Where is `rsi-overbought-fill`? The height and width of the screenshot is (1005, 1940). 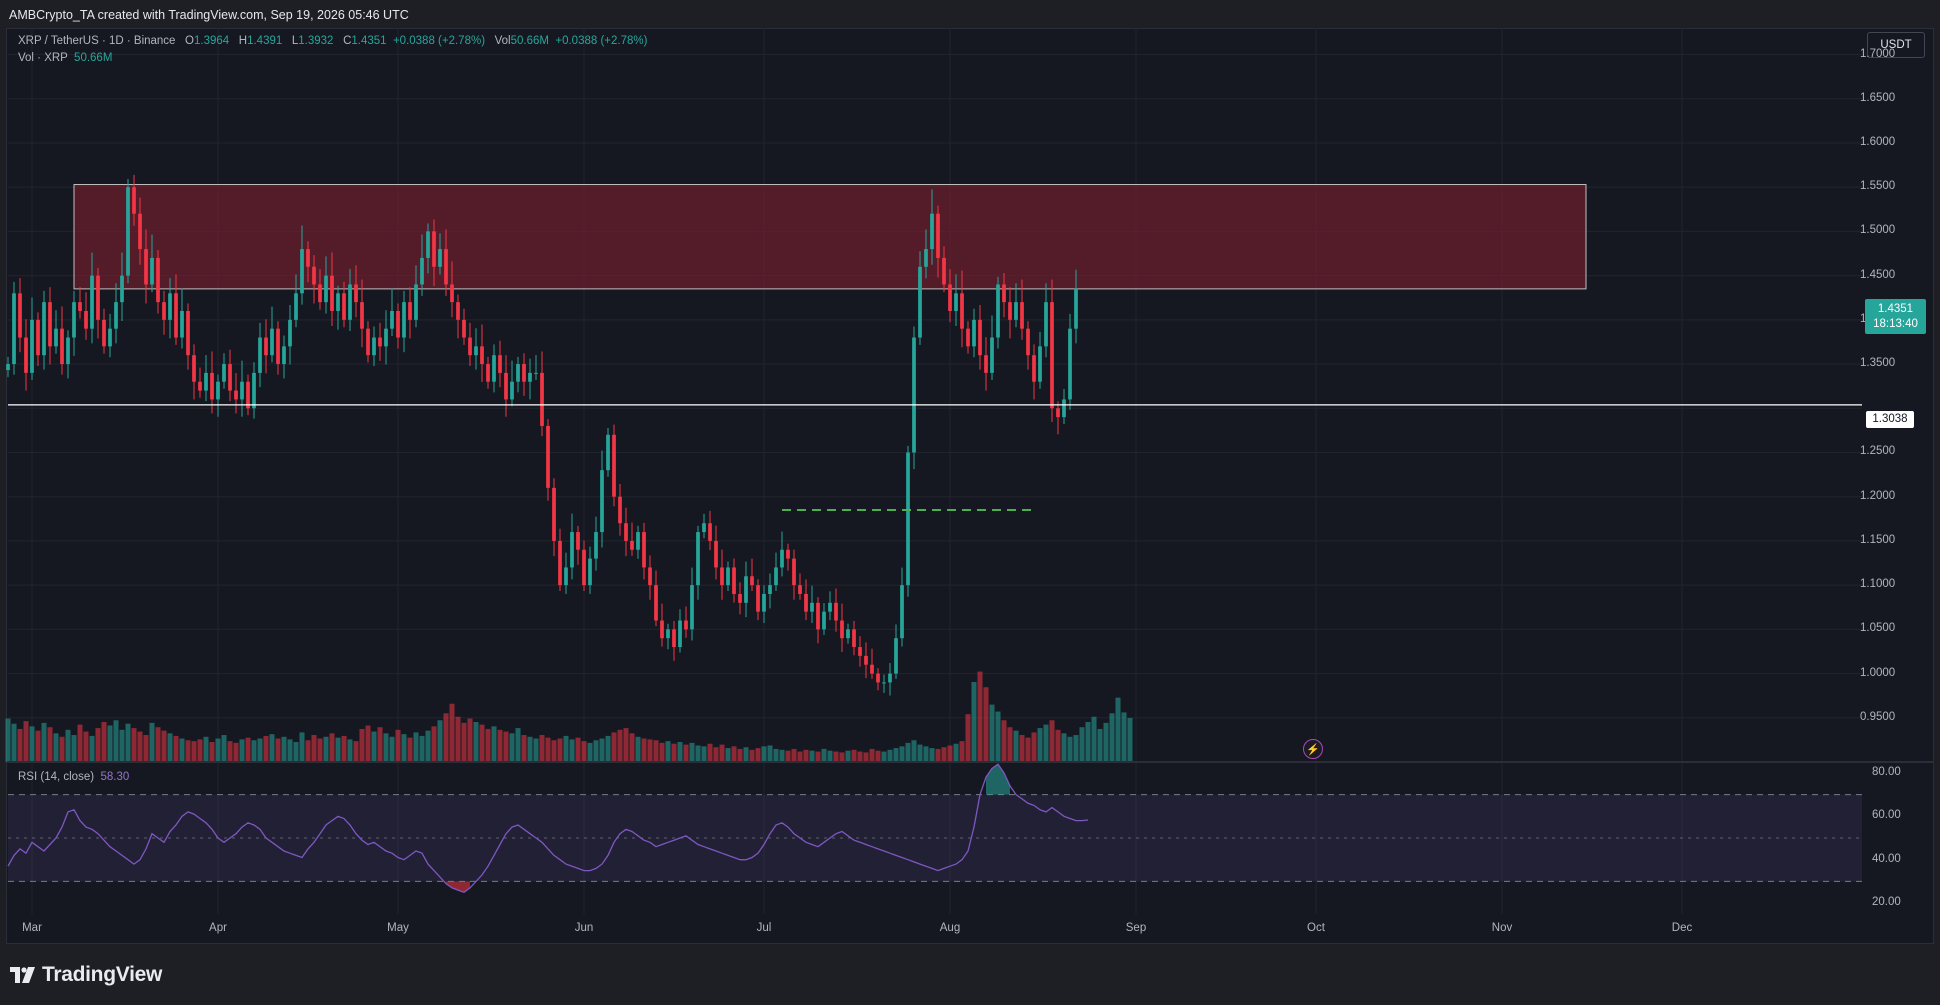
rsi-overbought-fill is located at coordinates (998, 779).